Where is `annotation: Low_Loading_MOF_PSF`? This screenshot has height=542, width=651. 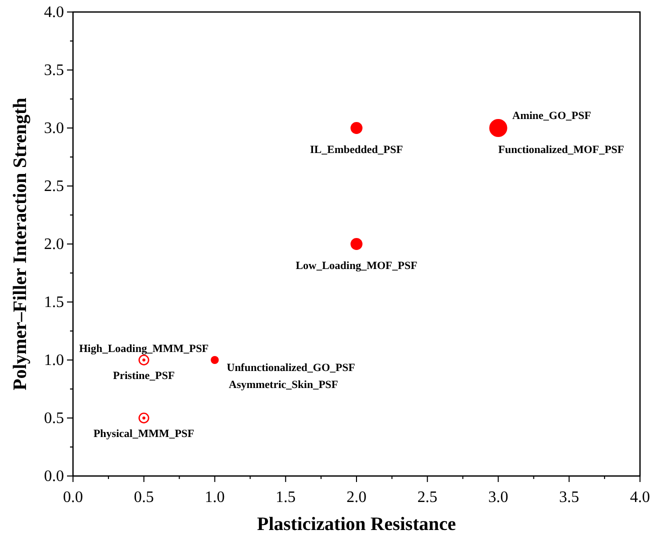 annotation: Low_Loading_MOF_PSF is located at coordinates (357, 266).